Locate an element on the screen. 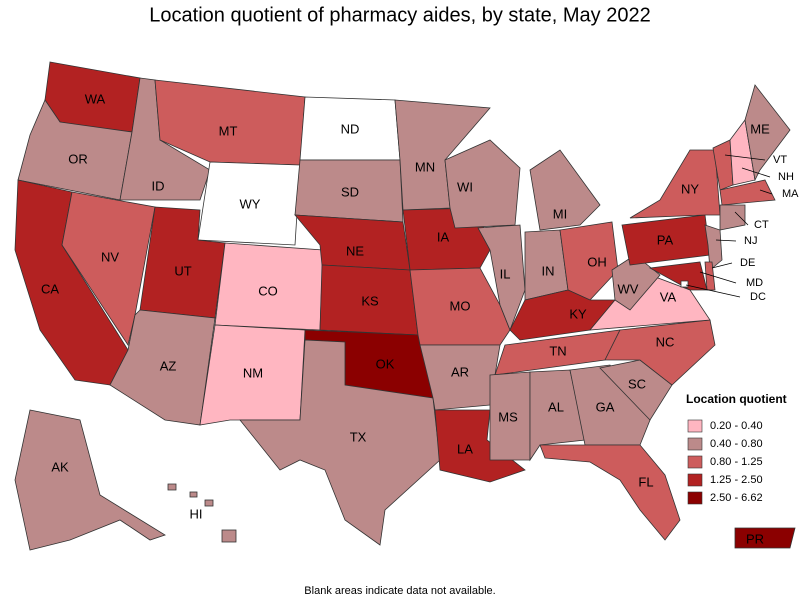 Image resolution: width=800 pixels, height=600 pixels. state-label: NE is located at coordinates (355, 250).